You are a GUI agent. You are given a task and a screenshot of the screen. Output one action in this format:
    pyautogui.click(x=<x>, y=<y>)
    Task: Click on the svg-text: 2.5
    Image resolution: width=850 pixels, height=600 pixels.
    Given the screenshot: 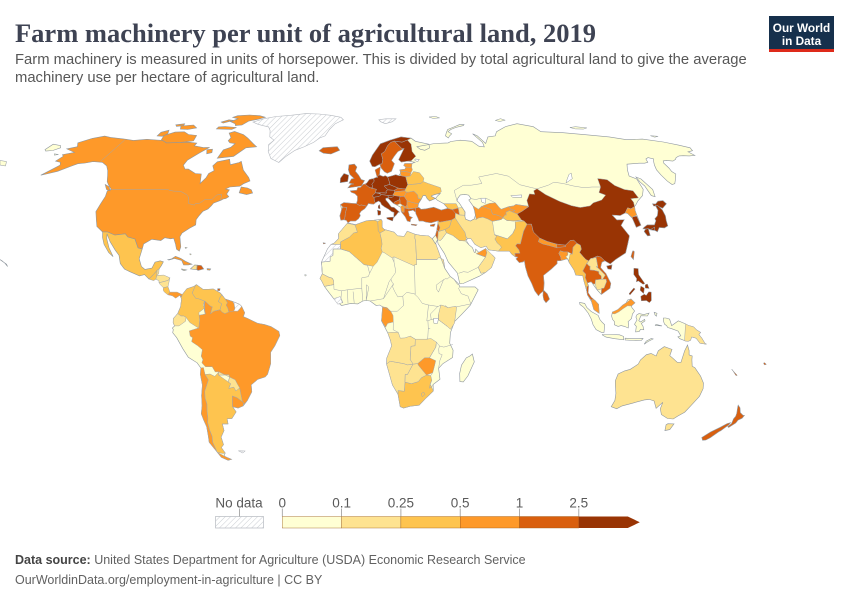 What is the action you would take?
    pyautogui.click(x=578, y=503)
    